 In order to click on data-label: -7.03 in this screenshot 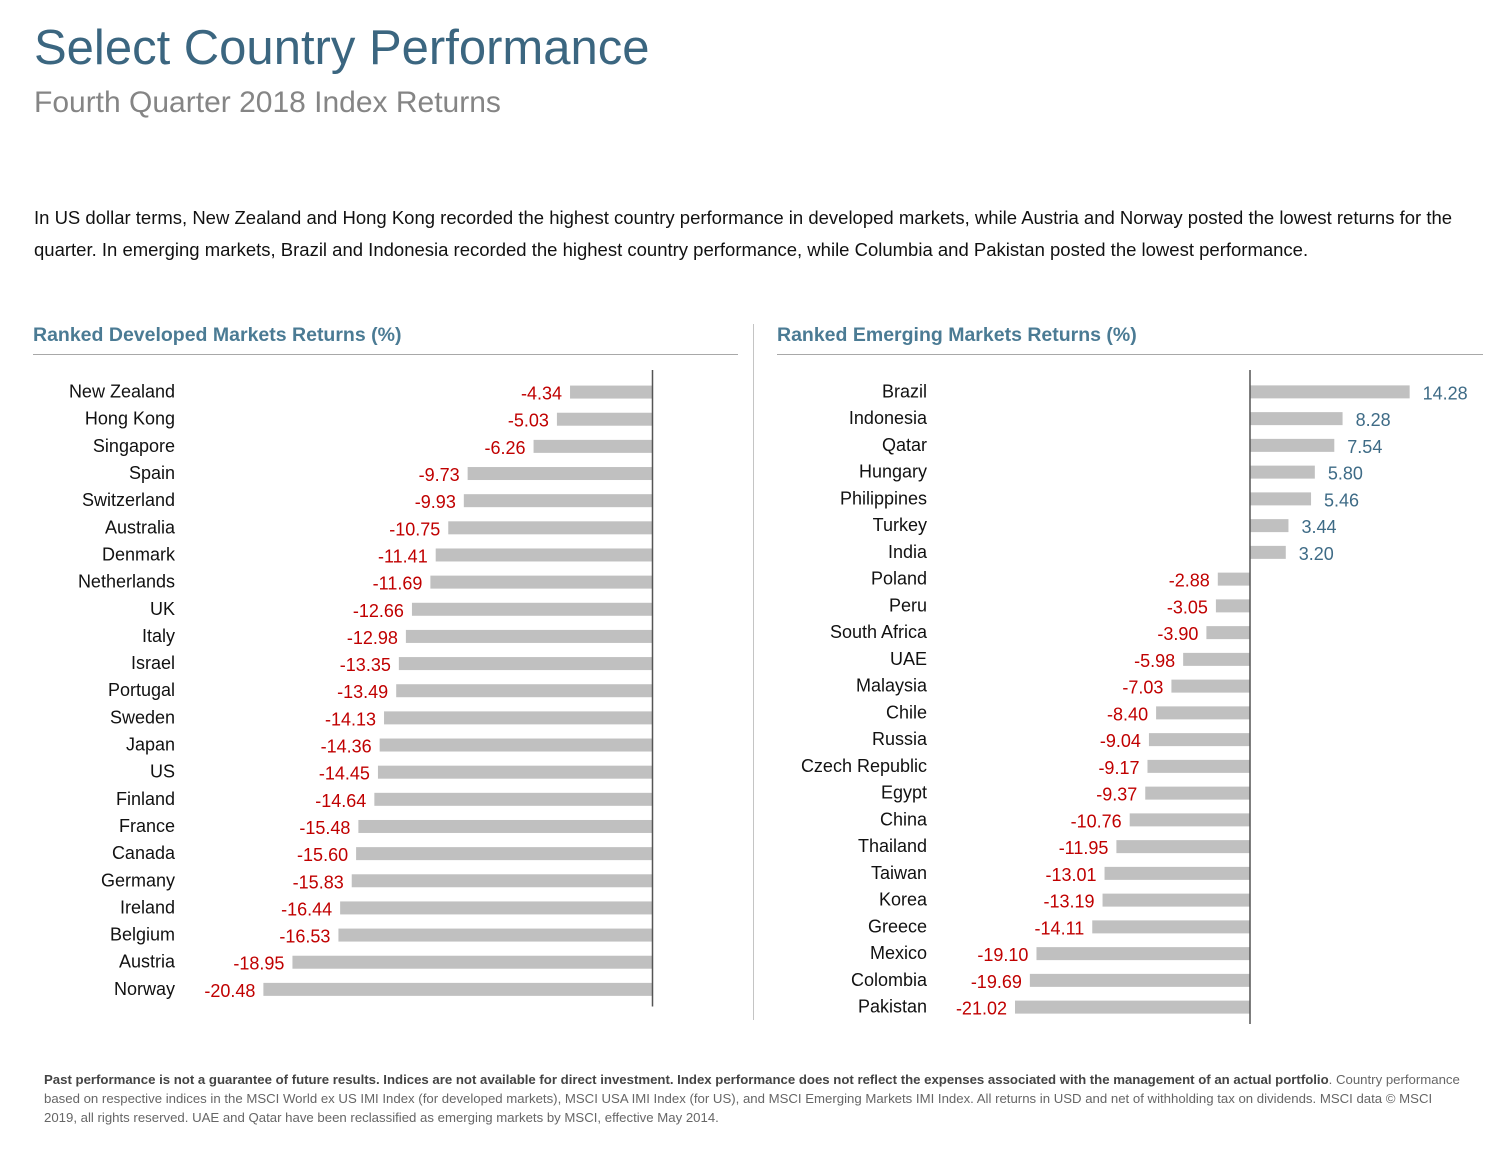, I will do `click(1142, 688)`.